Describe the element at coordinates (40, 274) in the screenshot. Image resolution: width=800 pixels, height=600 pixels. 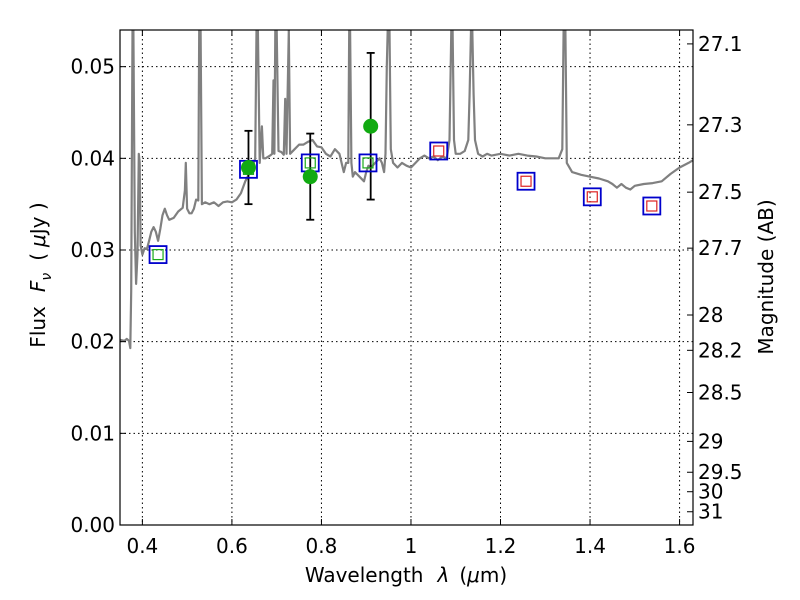
I see `y-axis-label: FluxFν(μJy )` at that location.